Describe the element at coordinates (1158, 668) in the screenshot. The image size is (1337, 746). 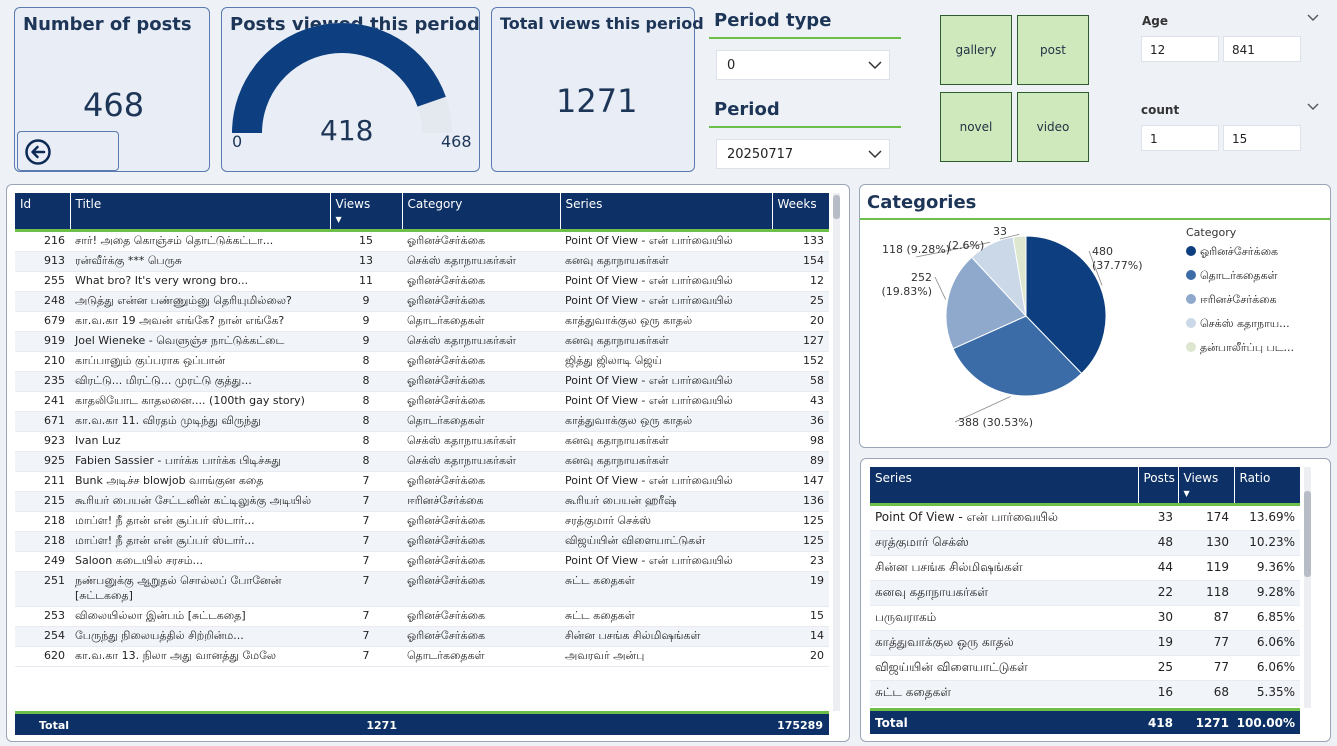
I see `cell-posts: 25` at that location.